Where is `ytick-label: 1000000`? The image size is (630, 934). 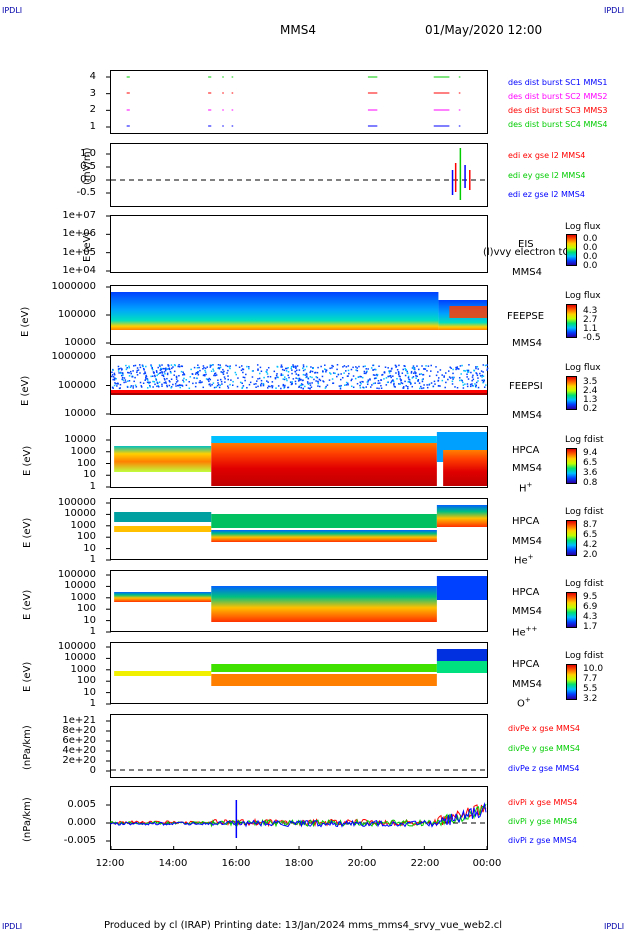
ytick-label: 1000000 is located at coordinates (73, 286).